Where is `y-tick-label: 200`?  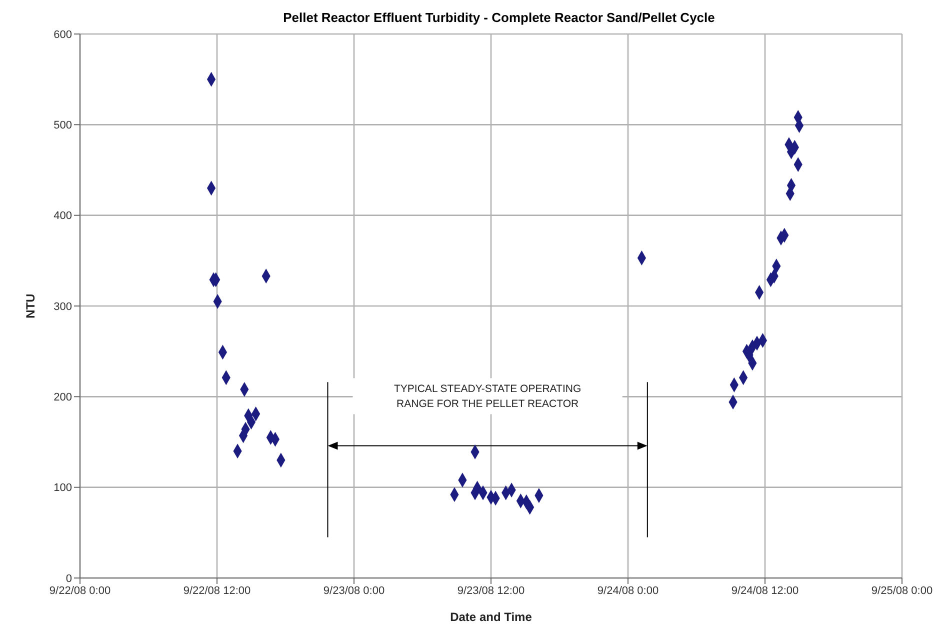
y-tick-label: 200 is located at coordinates (63, 398).